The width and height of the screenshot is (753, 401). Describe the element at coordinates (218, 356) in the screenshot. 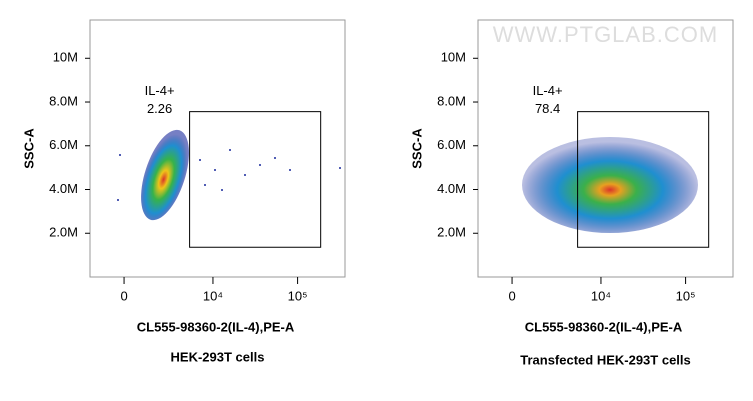

I see `caption: HEK-293T cells` at that location.